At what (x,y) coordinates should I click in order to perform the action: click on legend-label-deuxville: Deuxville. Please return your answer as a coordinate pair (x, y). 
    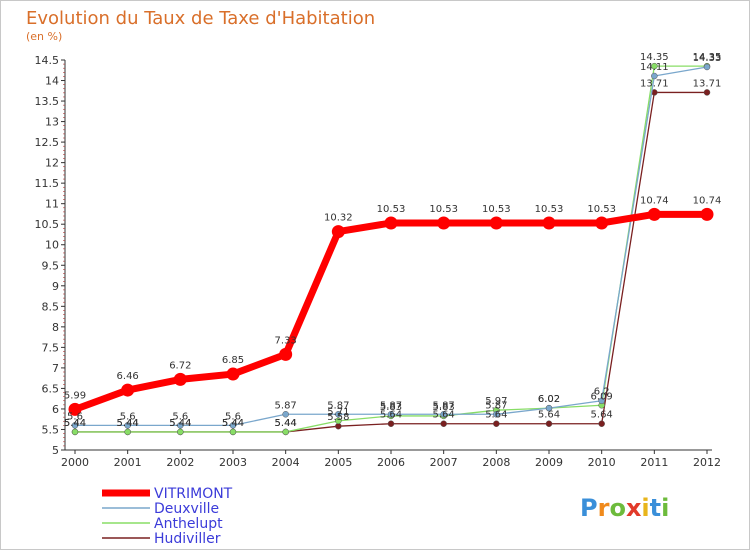
    Looking at the image, I should click on (186, 509).